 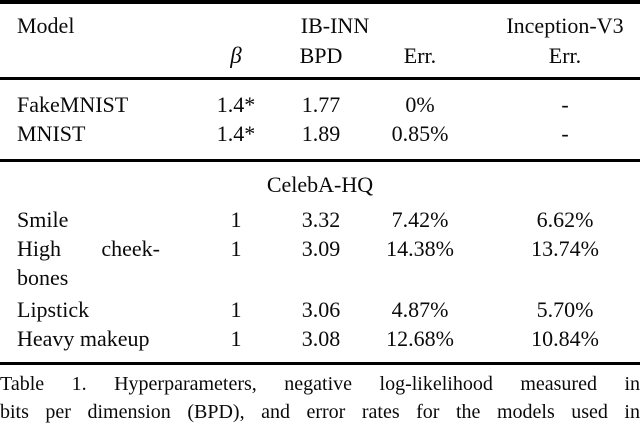 What do you see at coordinates (420, 338) in the screenshot?
I see `cell-err: 12.68%` at bounding box center [420, 338].